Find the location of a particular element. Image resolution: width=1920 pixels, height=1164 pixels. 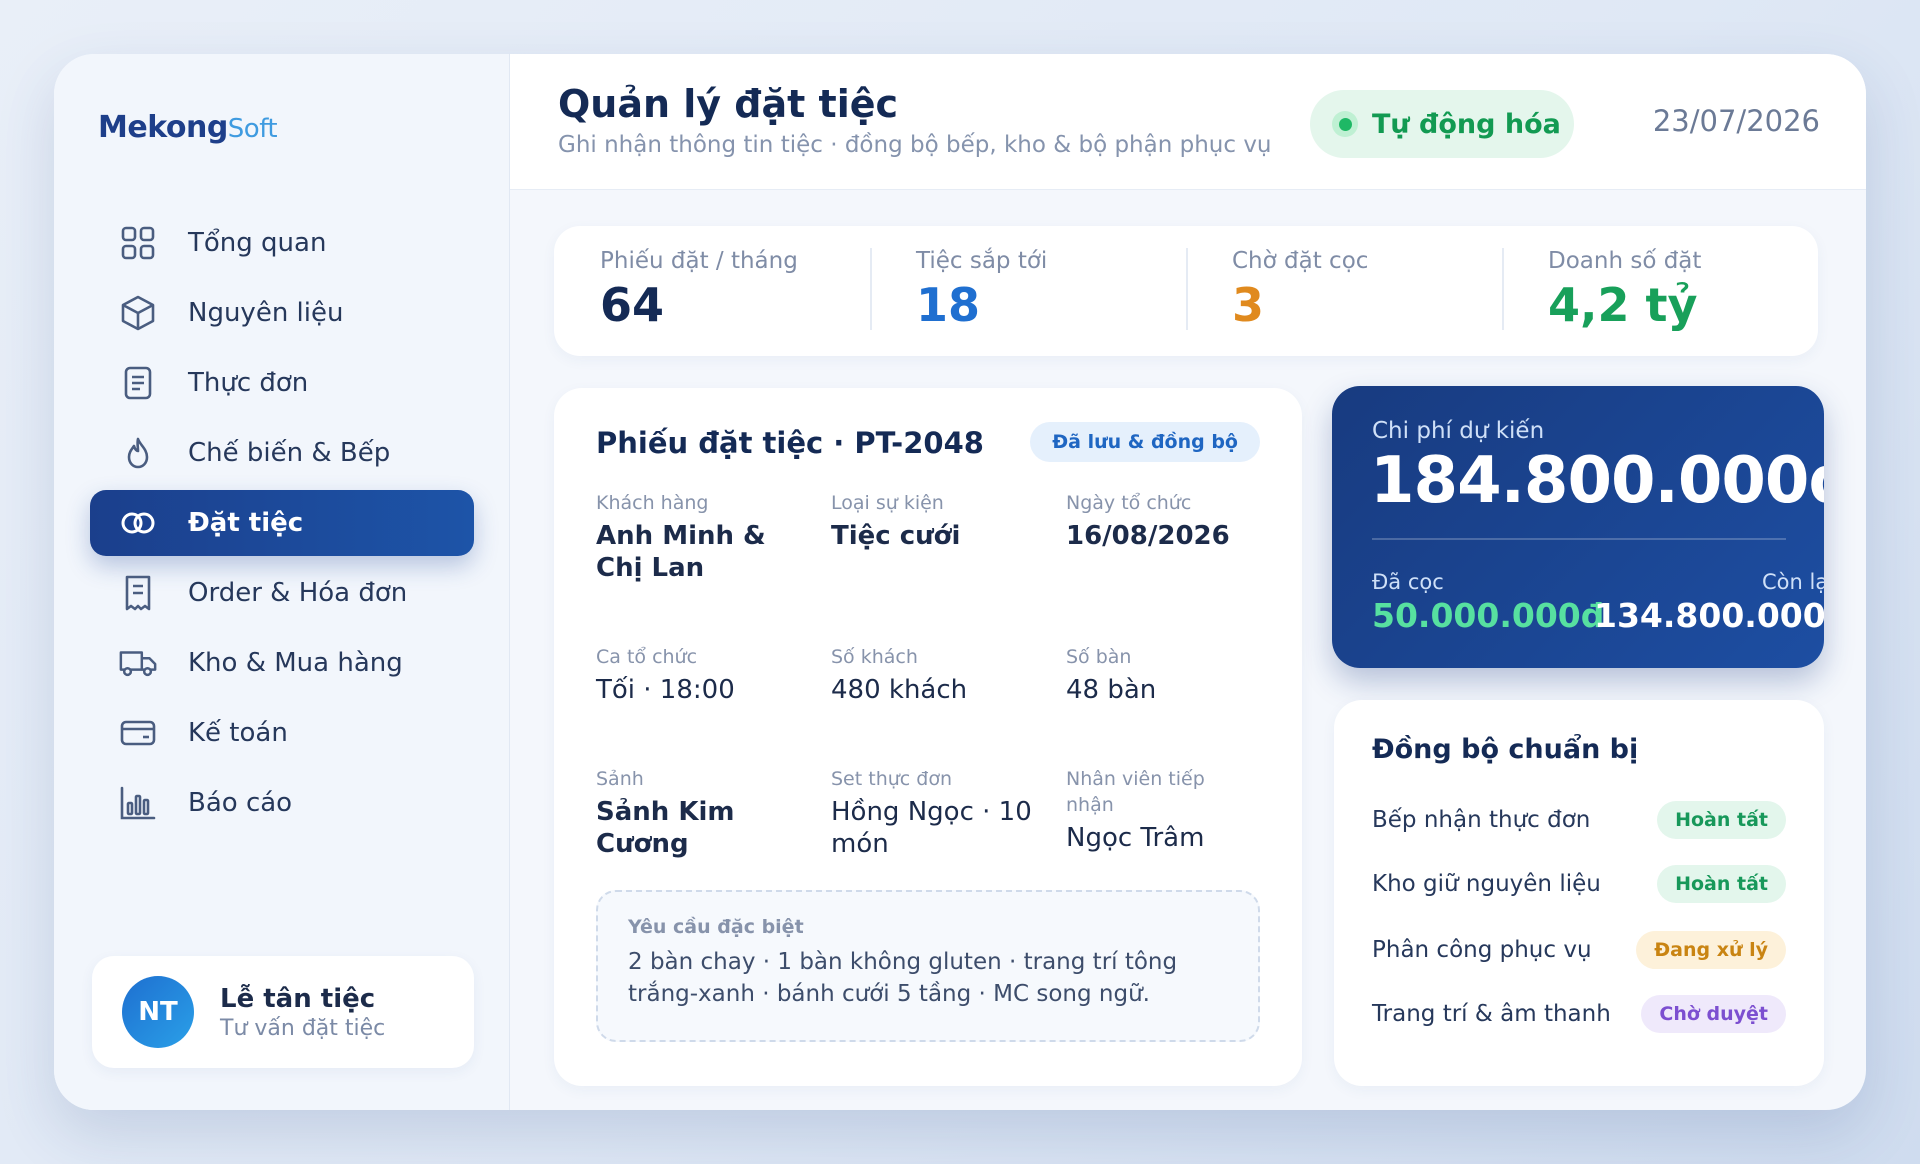

sidebar-item-label: Chế biến & Bếp is located at coordinates (289, 453).